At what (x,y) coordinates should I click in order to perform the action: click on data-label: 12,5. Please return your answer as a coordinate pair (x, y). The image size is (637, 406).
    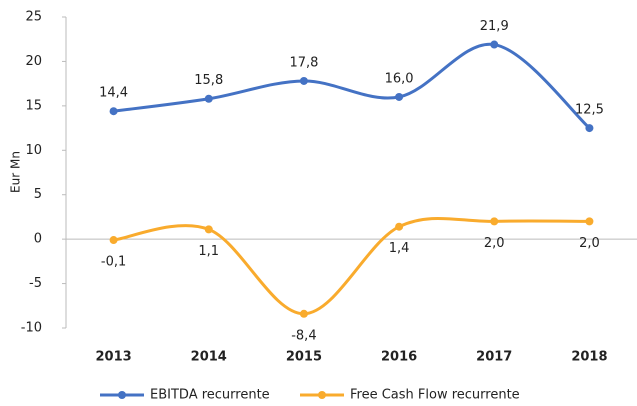
    Looking at the image, I should click on (589, 110).